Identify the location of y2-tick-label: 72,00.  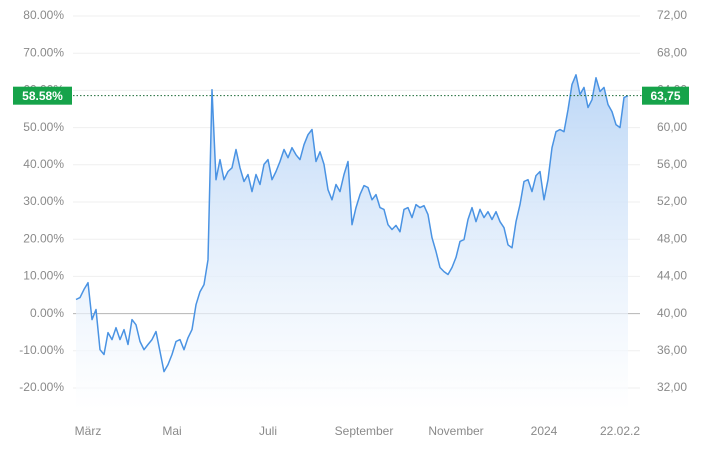
(672, 15).